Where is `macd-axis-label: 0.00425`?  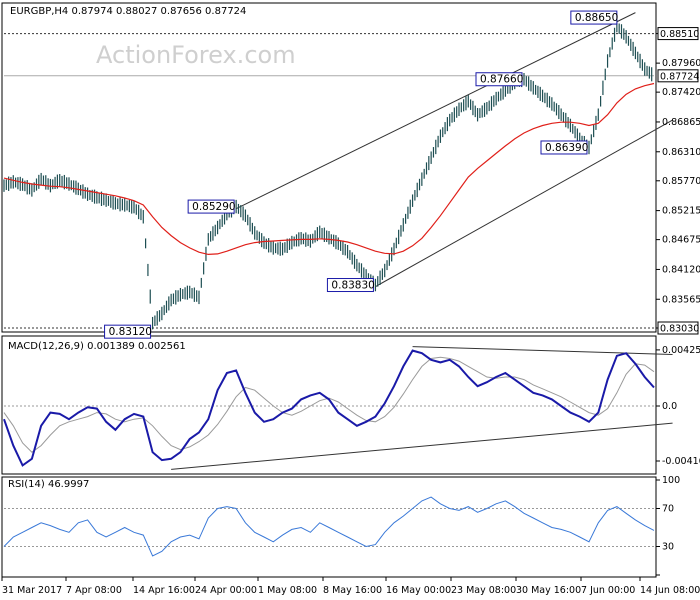 macd-axis-label: 0.00425 is located at coordinates (681, 350).